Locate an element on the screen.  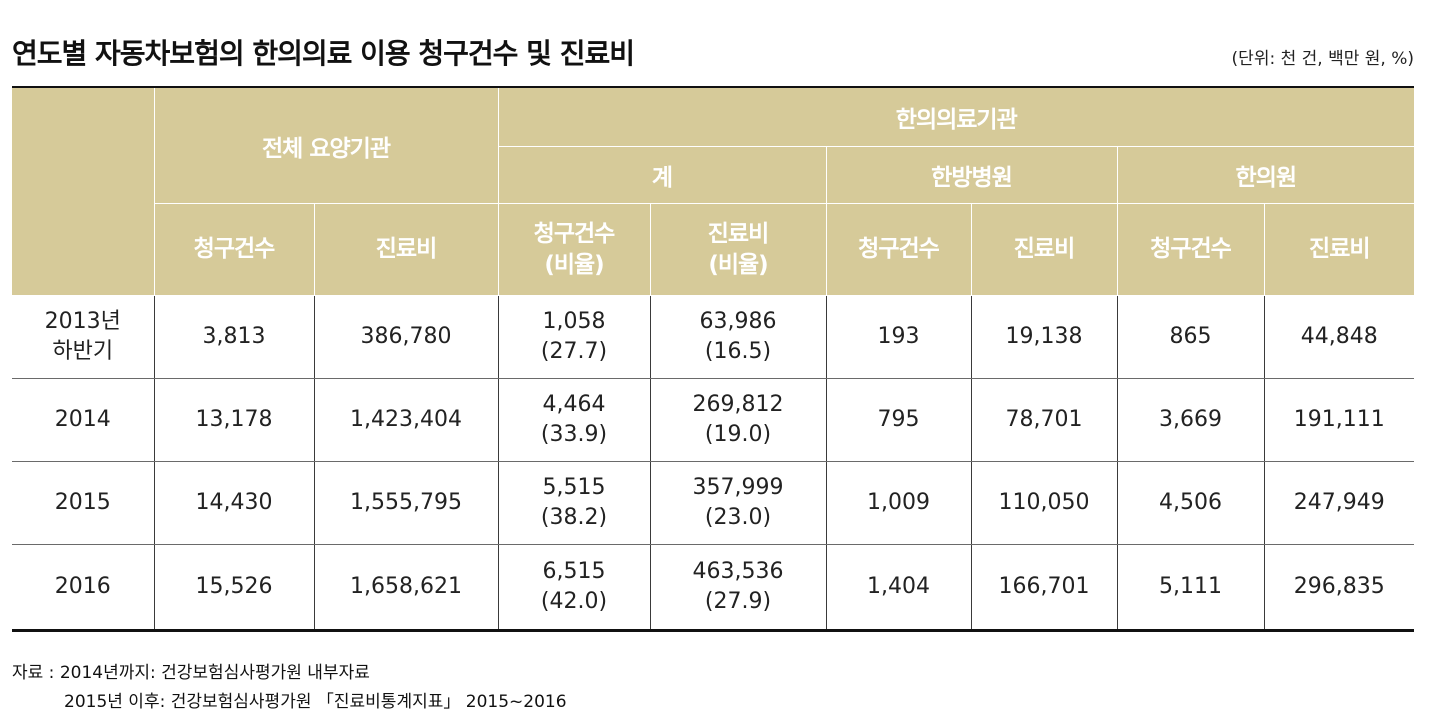
cell-all-cost: 1,555,795 is located at coordinates (405, 503).